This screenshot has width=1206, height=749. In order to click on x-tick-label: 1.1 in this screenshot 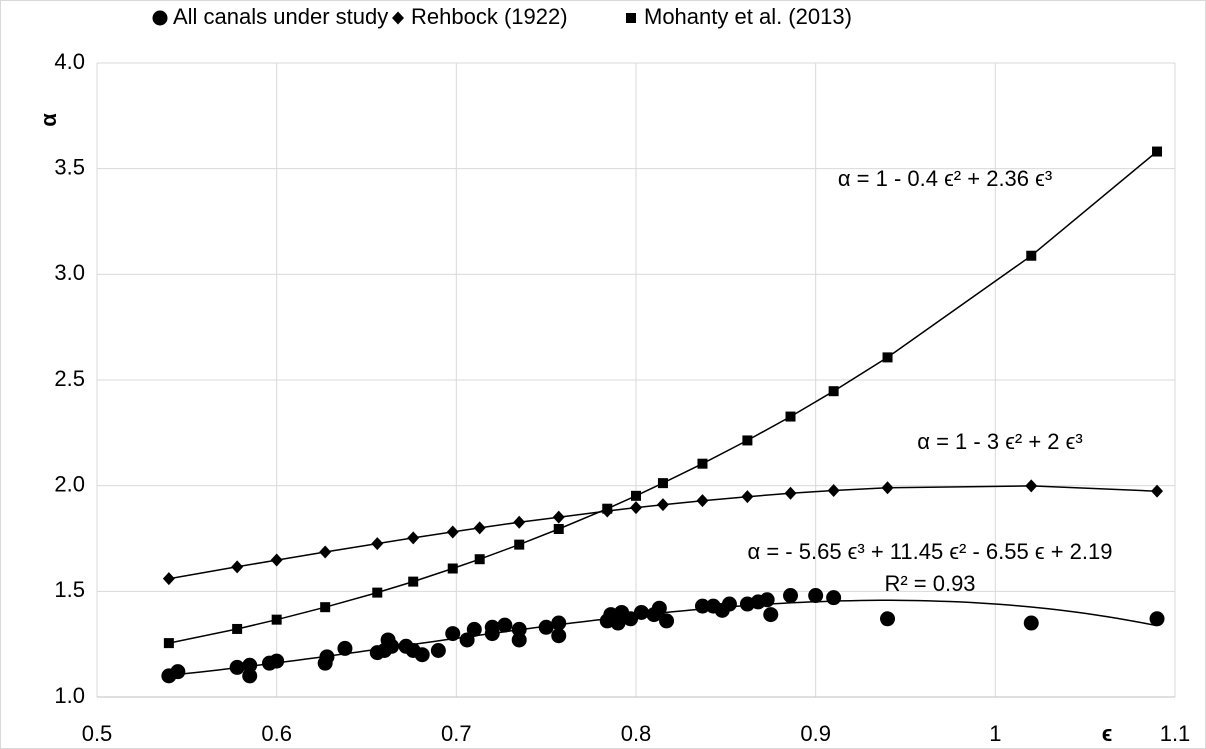, I will do `click(1175, 733)`.